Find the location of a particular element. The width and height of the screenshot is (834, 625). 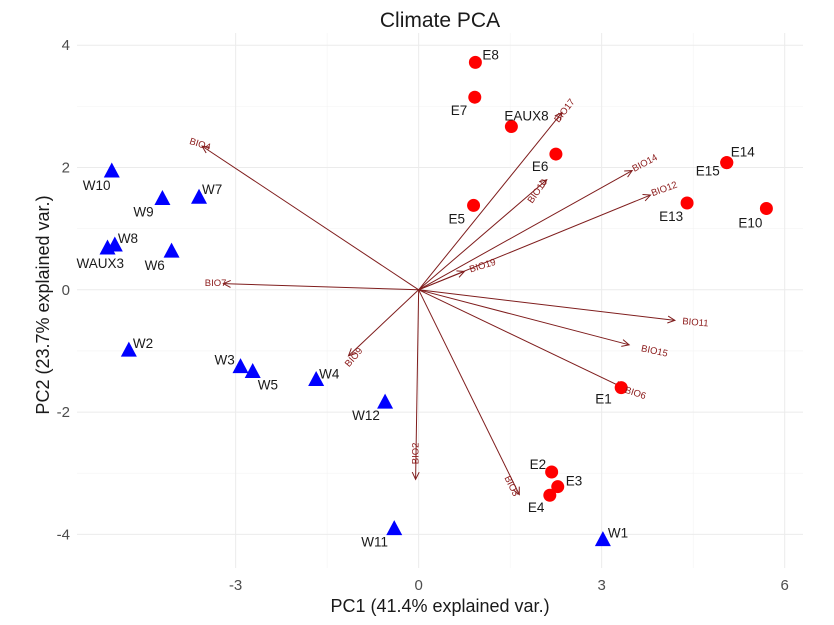

x-axis-title: PC1 (41.4% explained var.) is located at coordinates (439, 606).